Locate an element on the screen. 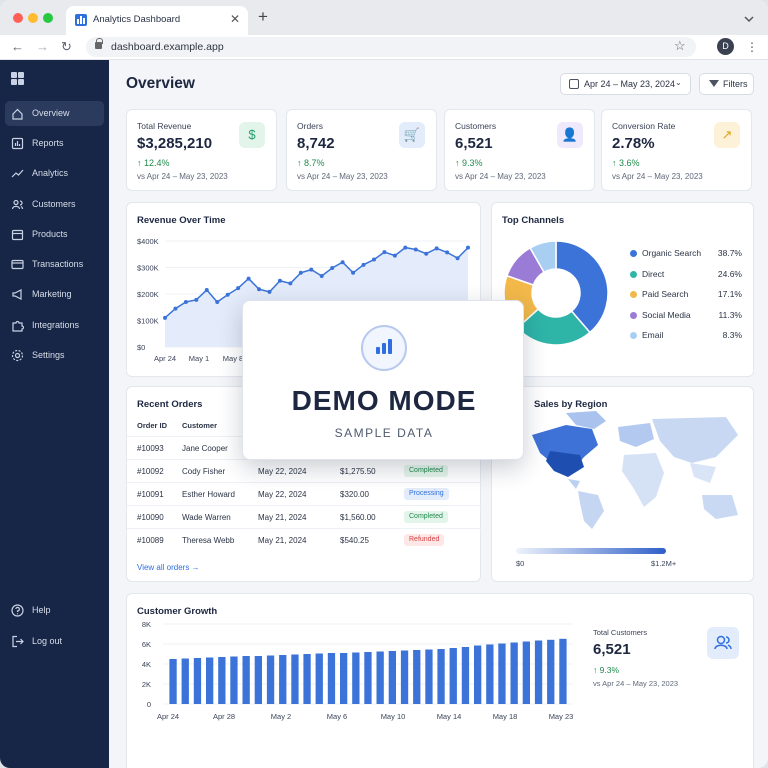  view-all-orders-link: View all orders → is located at coordinates (168, 567).